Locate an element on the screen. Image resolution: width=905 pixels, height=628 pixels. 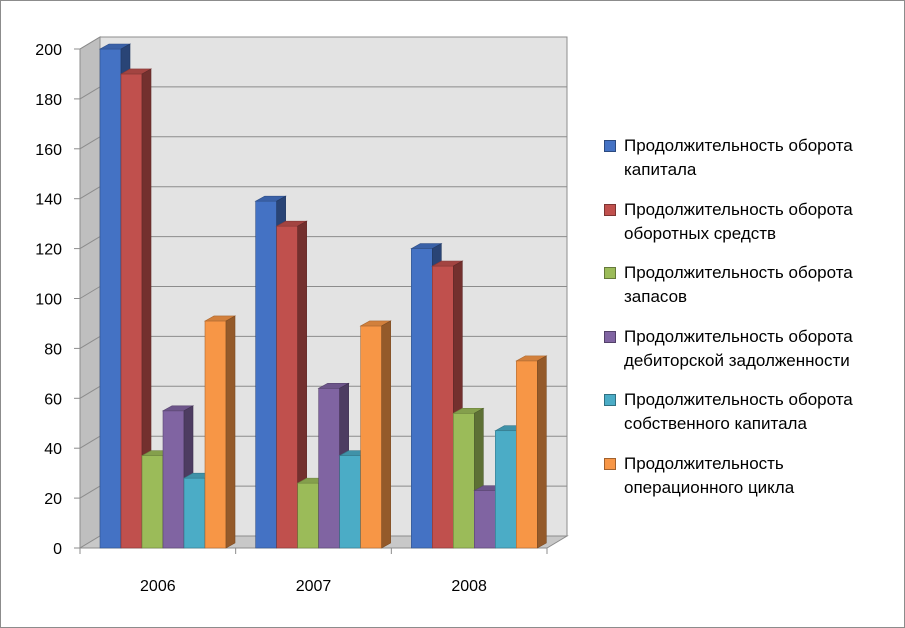
y-tick-label: 160 is located at coordinates (48, 150).